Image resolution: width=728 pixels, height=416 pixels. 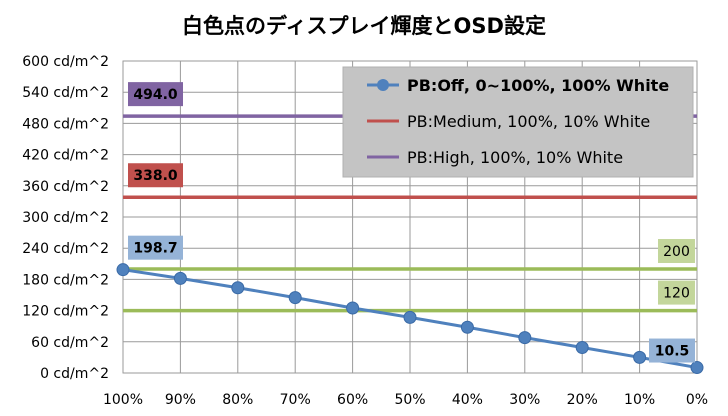 I want to click on x-tick-label: 100%, so click(x=123, y=400).